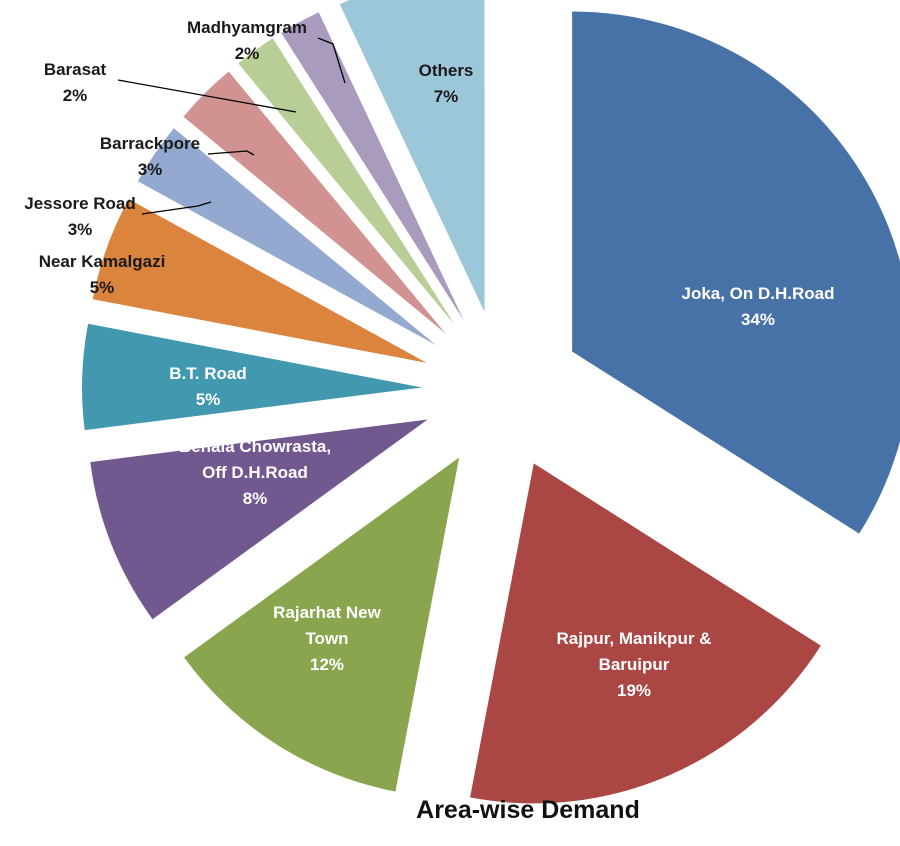 The width and height of the screenshot is (900, 846). I want to click on slice-name-label: Near Kamalgazi, so click(102, 261).